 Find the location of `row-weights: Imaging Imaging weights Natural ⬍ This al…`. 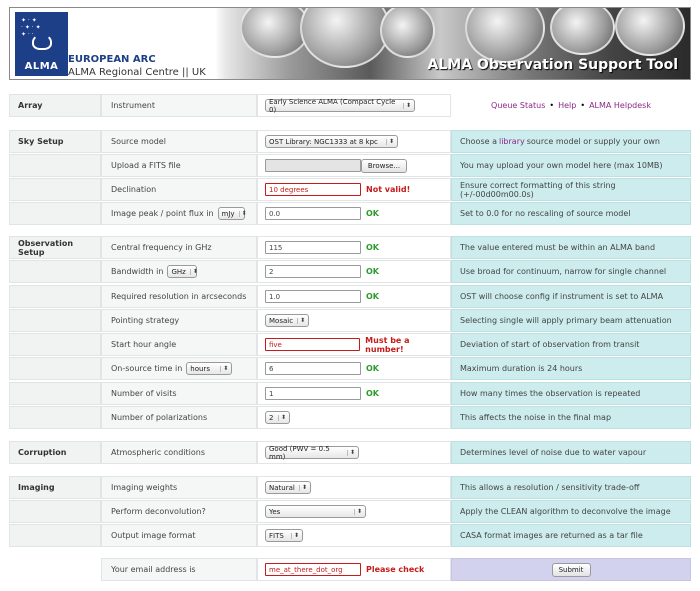

row-weights: Imaging Imaging weights Natural ⬍ This al… is located at coordinates (350, 487).